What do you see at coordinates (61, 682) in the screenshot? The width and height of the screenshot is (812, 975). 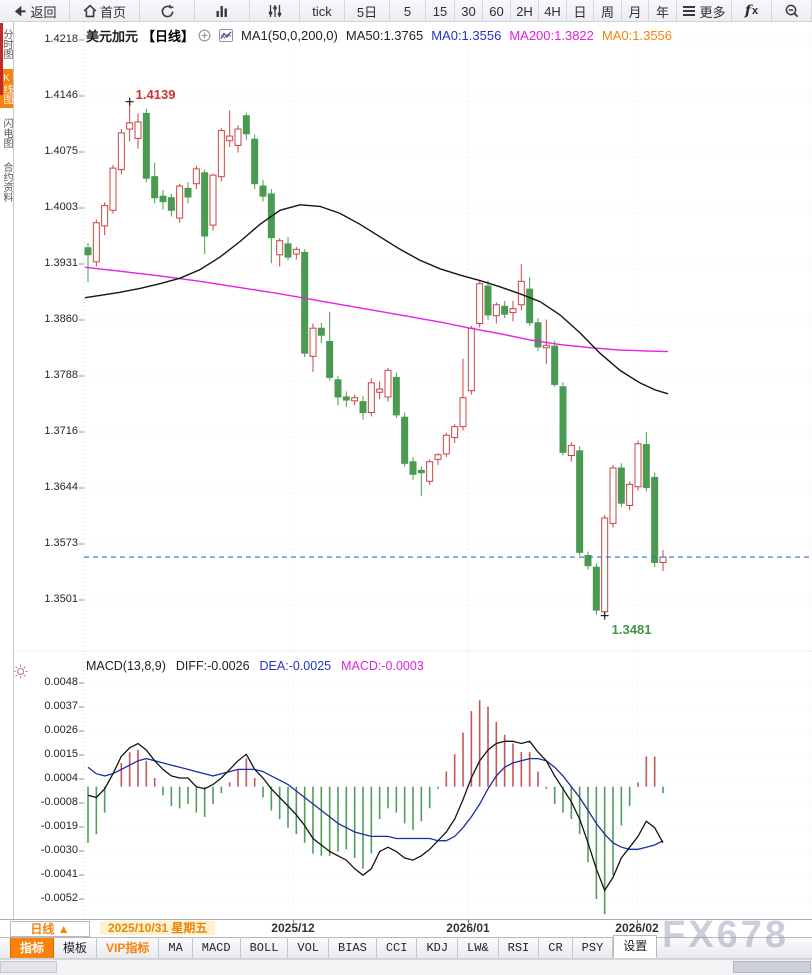 I see `macd-axis-label: 0.0048` at bounding box center [61, 682].